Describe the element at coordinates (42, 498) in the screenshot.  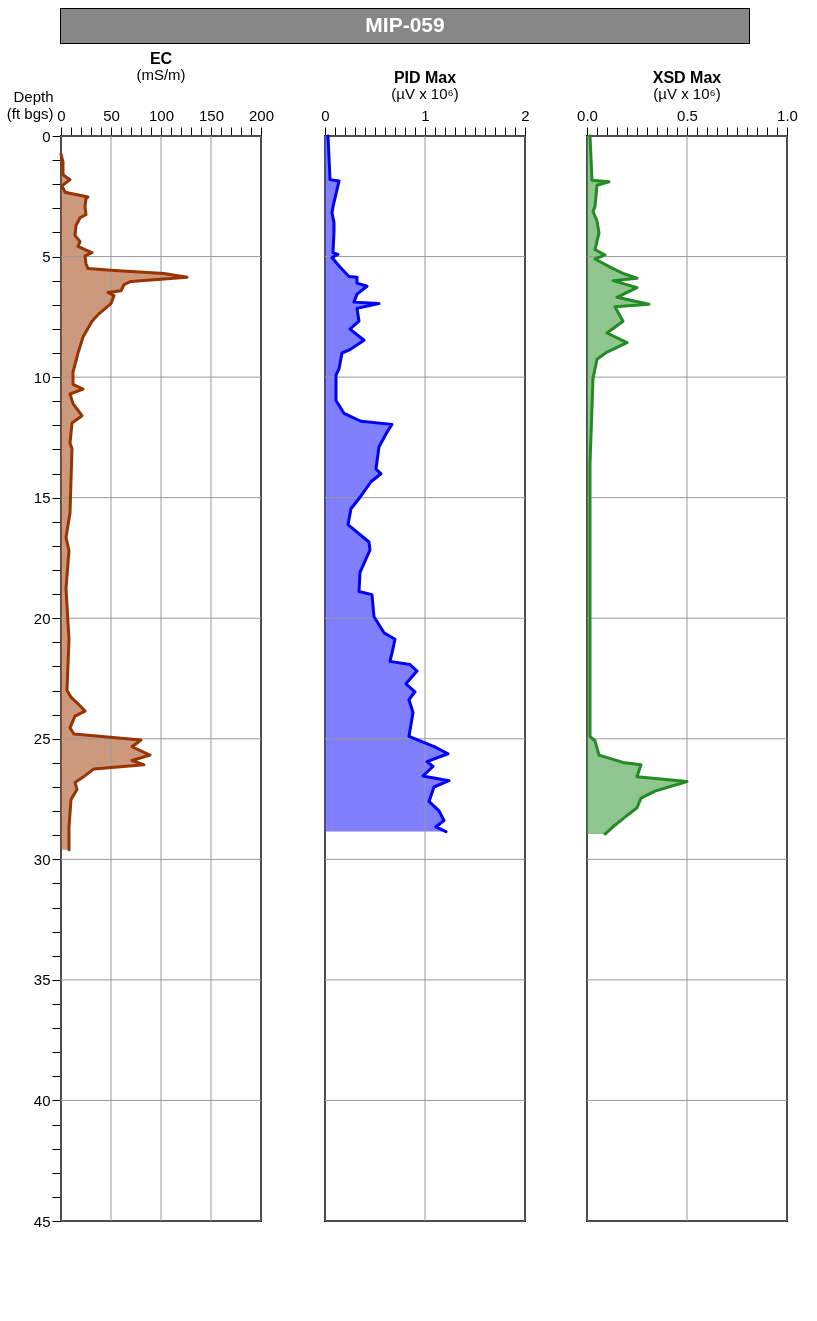
I see `y-tick-label: 15` at that location.